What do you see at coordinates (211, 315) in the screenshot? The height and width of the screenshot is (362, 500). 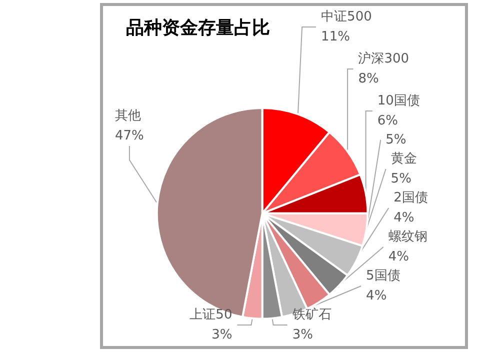 I see `slice-label: 上证50` at bounding box center [211, 315].